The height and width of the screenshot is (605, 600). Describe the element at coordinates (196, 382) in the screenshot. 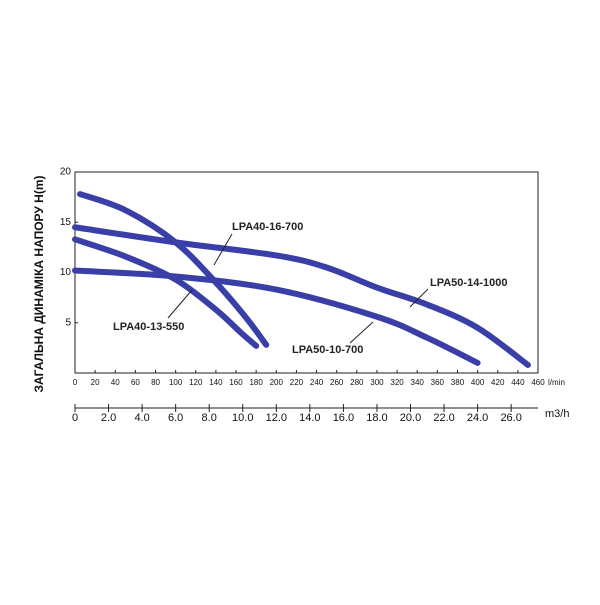

I see `x-tick-label: 120` at that location.